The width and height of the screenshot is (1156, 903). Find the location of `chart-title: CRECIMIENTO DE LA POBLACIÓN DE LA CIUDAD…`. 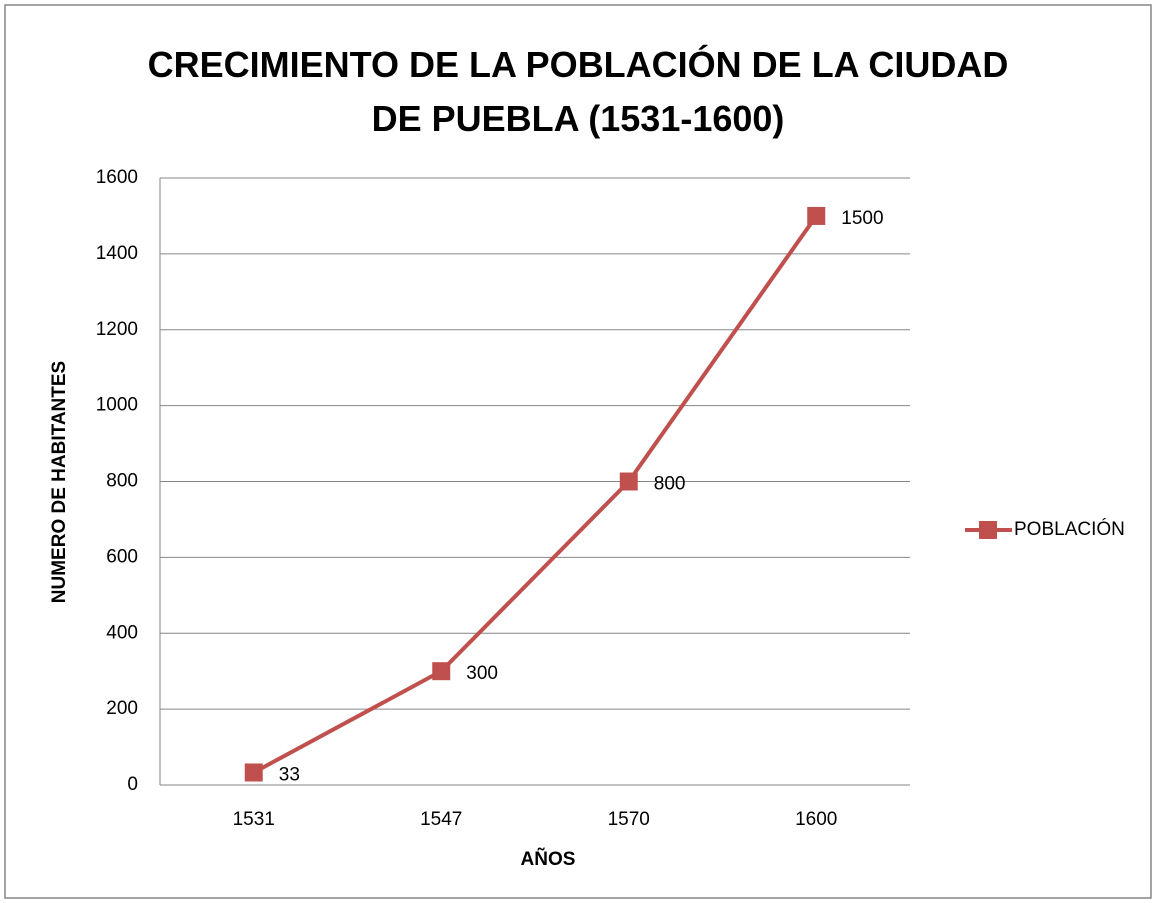

chart-title: CRECIMIENTO DE LA POBLACIÓN DE LA CIUDAD… is located at coordinates (578, 91).